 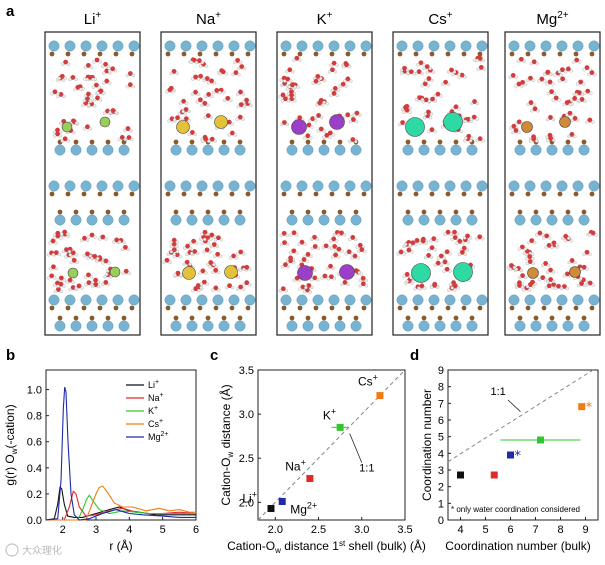 I want to click on legend-ion-charge: +, so click(x=162, y=395).